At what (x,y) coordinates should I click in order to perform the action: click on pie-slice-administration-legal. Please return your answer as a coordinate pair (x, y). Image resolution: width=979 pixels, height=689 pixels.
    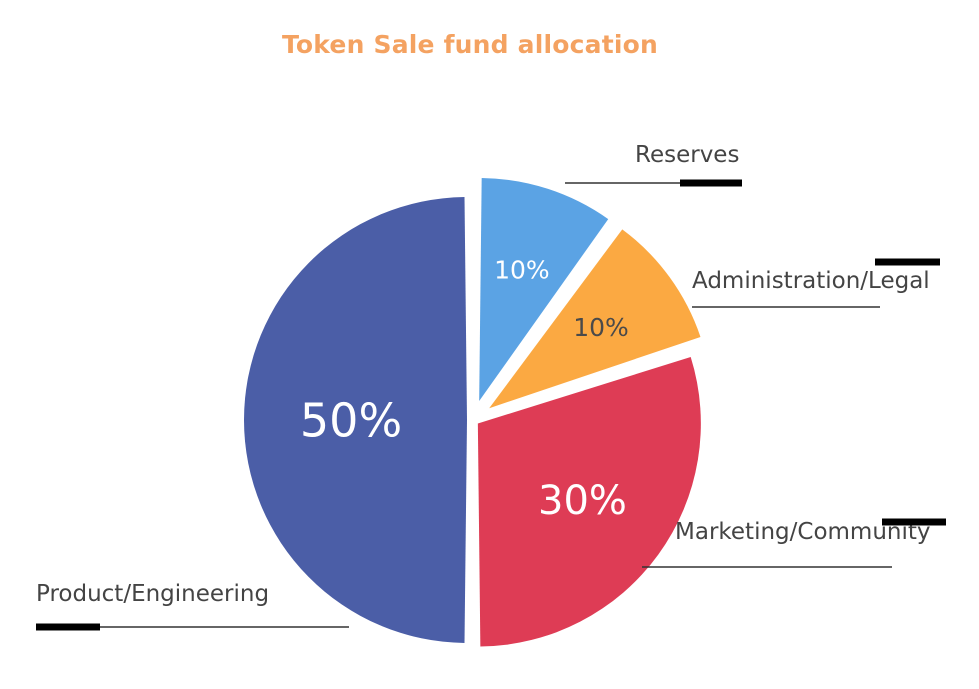
    Looking at the image, I should click on (595, 319).